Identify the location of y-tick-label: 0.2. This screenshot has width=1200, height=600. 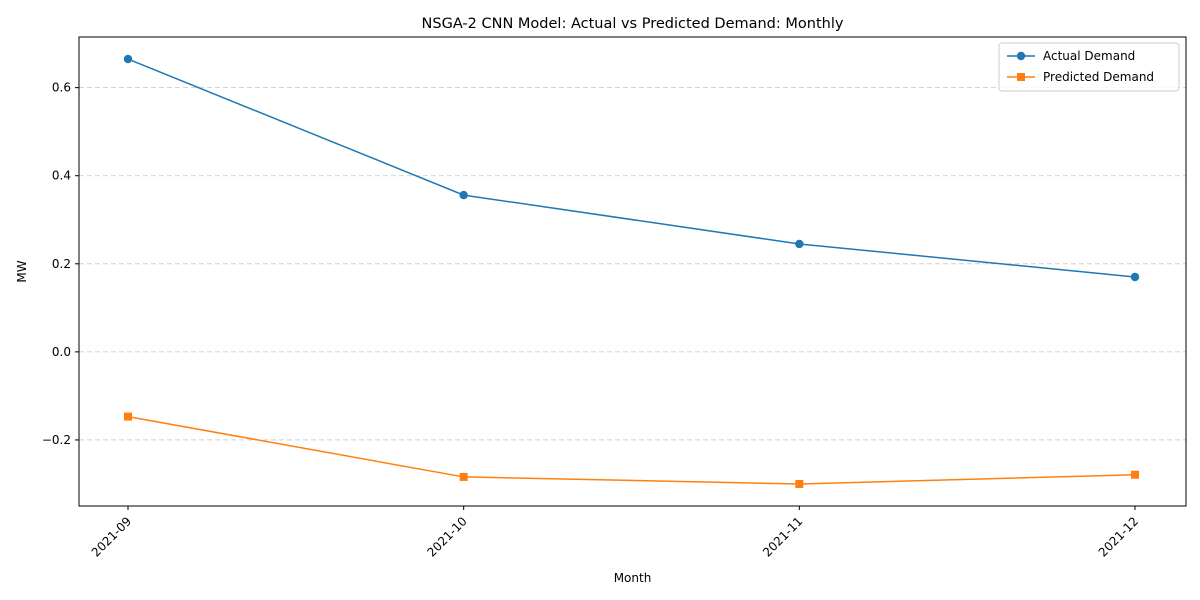
(61, 264).